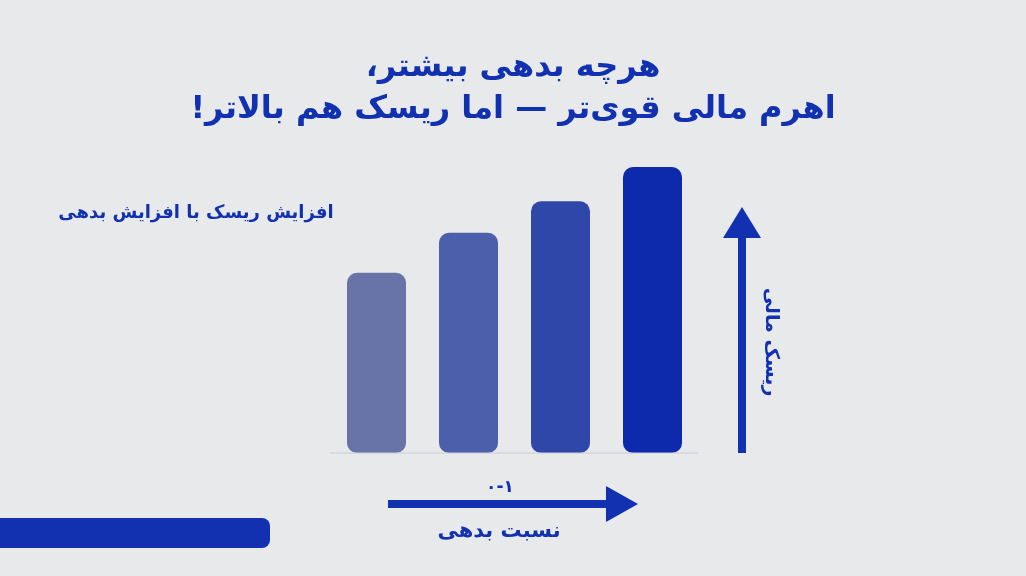 Image resolution: width=1026 pixels, height=576 pixels. What do you see at coordinates (513, 86) in the screenshot?
I see `chart-title: هرچه بدهی بیشتر، اهرم مالی قوی‌تر — اما ریسک هم بالاتر!` at bounding box center [513, 86].